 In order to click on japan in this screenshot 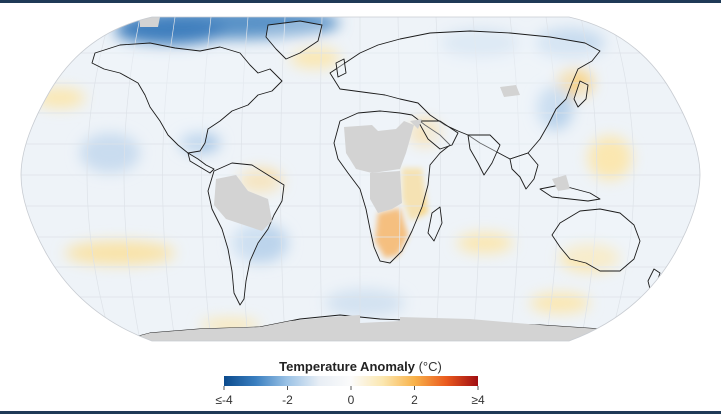, I will do `click(581, 94)`.